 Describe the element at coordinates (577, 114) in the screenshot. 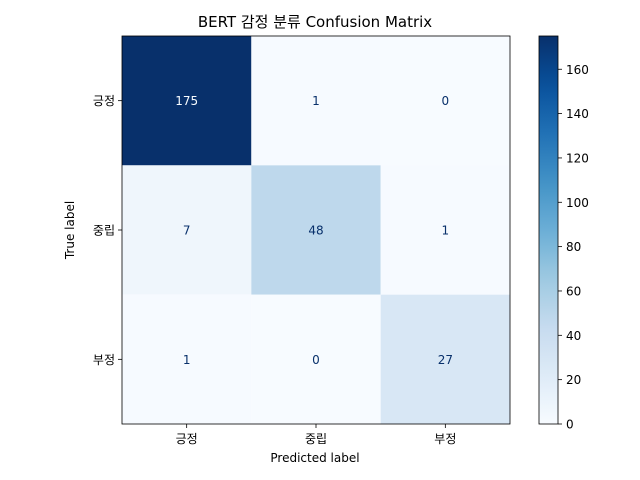

I see `colorbar-tick-label: 140` at that location.